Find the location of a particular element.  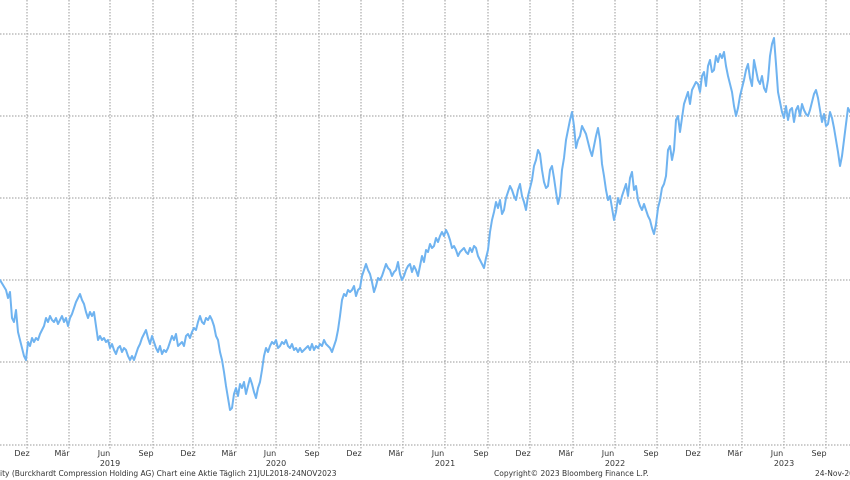

x-year-label: 2021 is located at coordinates (445, 463).